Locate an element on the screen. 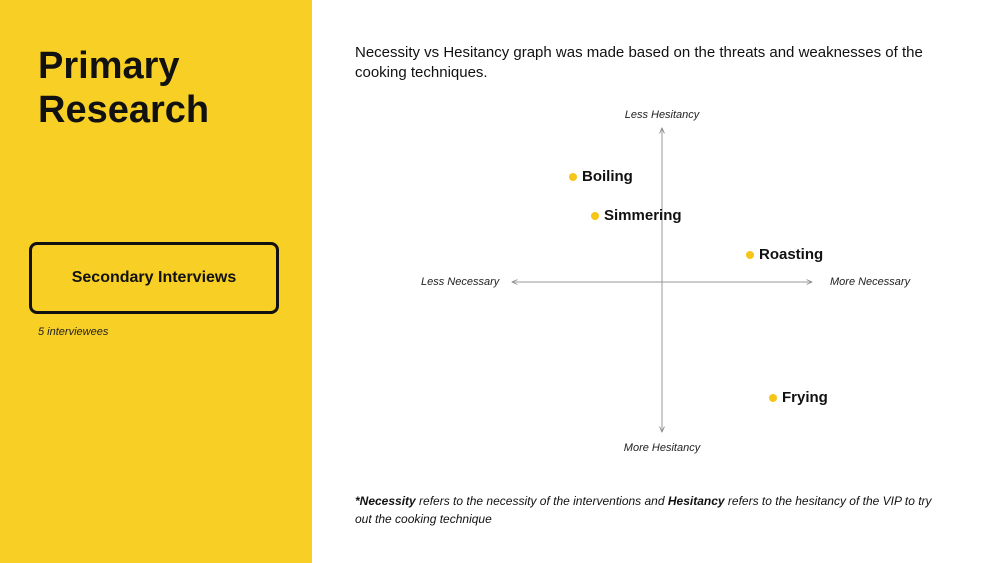 This screenshot has width=1000, height=563. point-label-simmering: Simmering is located at coordinates (643, 215).